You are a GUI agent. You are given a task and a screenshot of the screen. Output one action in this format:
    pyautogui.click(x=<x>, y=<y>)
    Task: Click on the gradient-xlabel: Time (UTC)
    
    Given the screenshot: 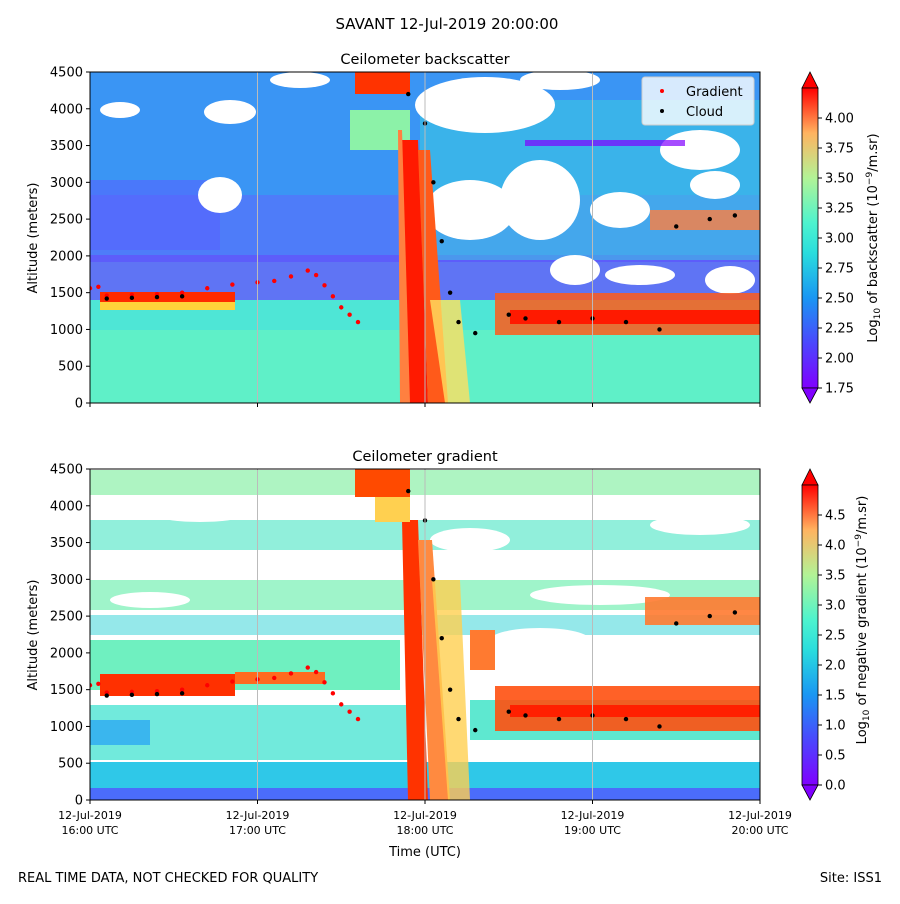 What is the action you would take?
    pyautogui.click(x=424, y=852)
    